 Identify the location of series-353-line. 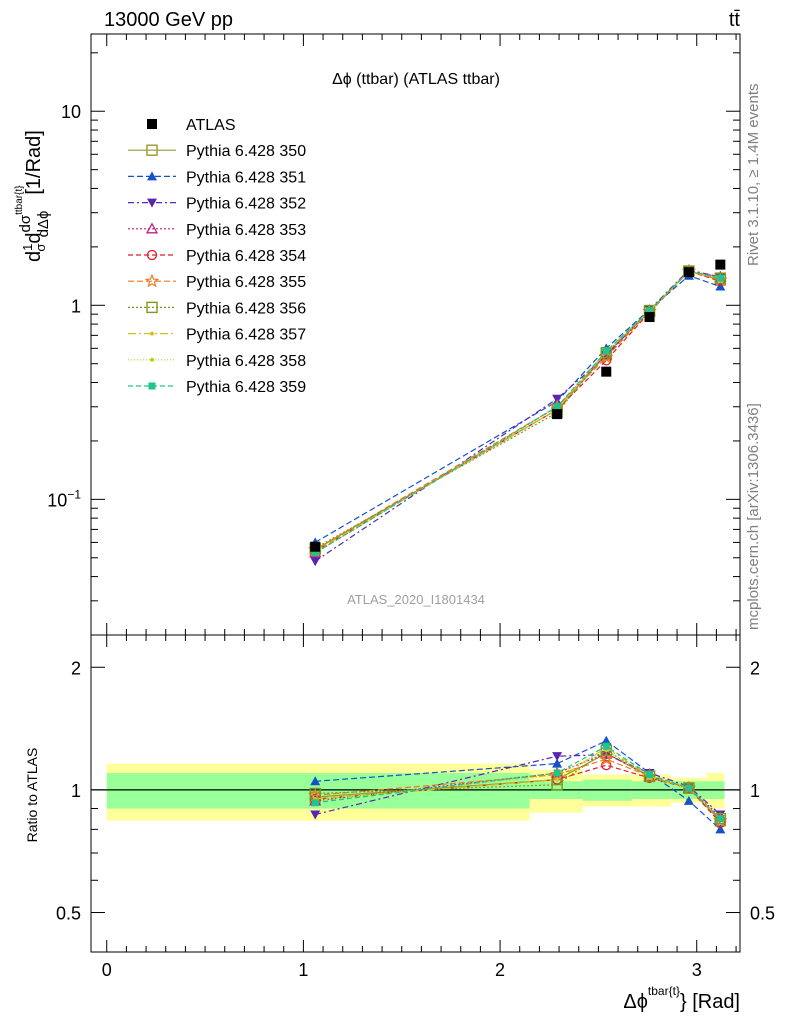
(517, 412).